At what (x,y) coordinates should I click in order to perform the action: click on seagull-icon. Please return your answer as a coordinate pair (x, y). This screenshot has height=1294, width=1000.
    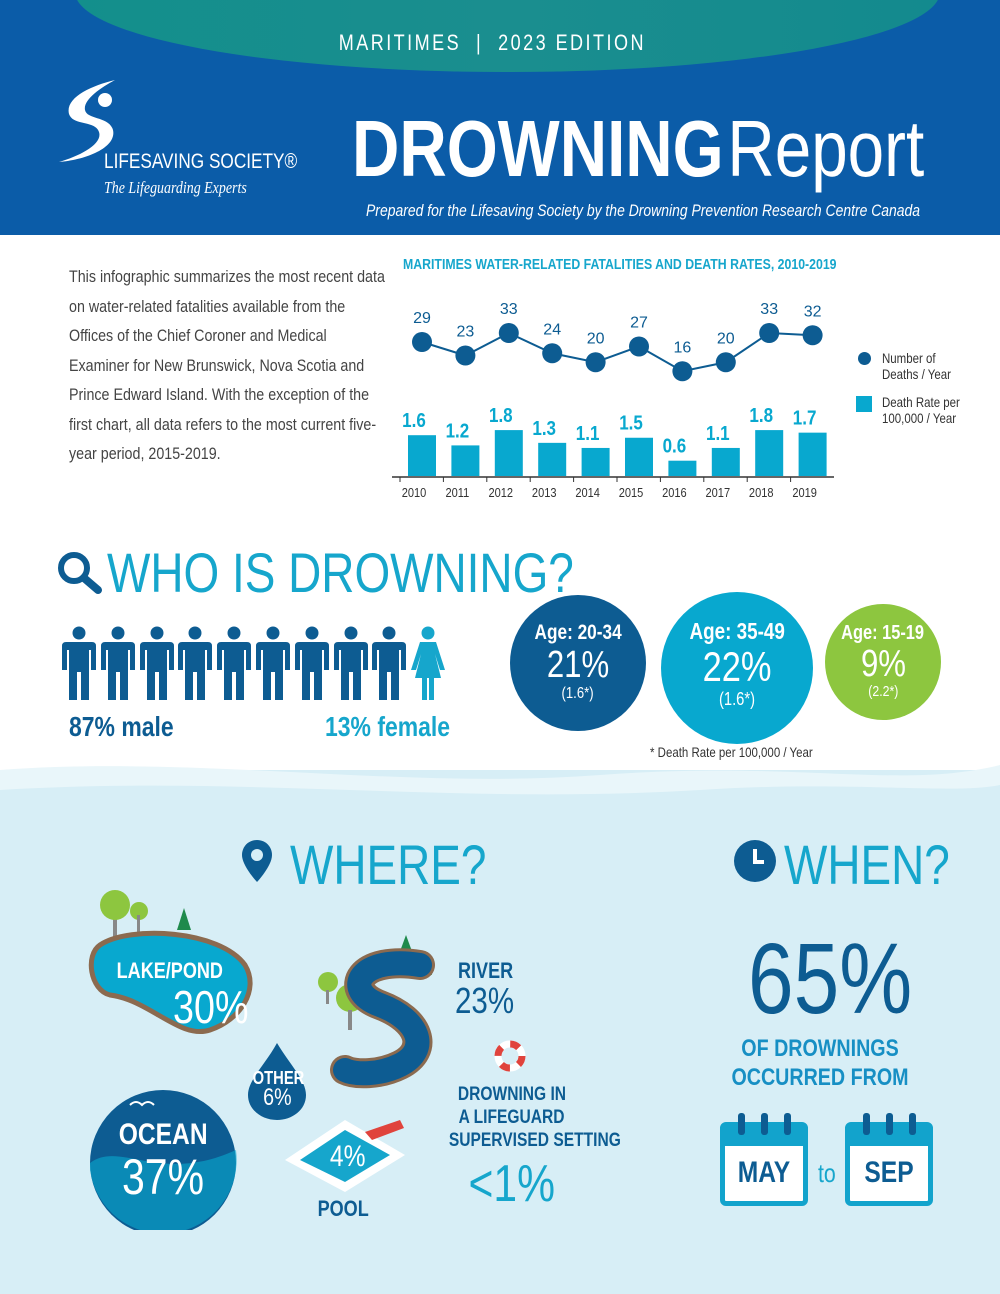
    Looking at the image, I should click on (142, 1104).